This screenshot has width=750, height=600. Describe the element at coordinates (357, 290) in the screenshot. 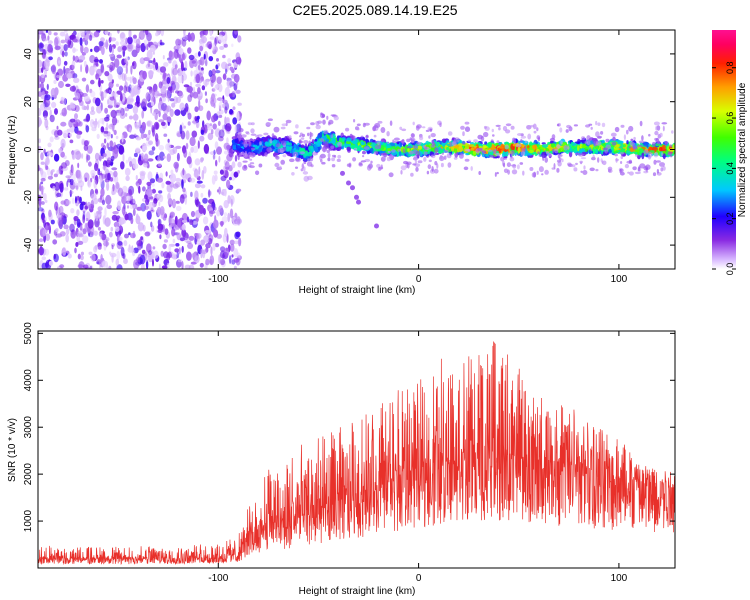

I see `spectrogram-x-label: Height of straight line (km)` at that location.